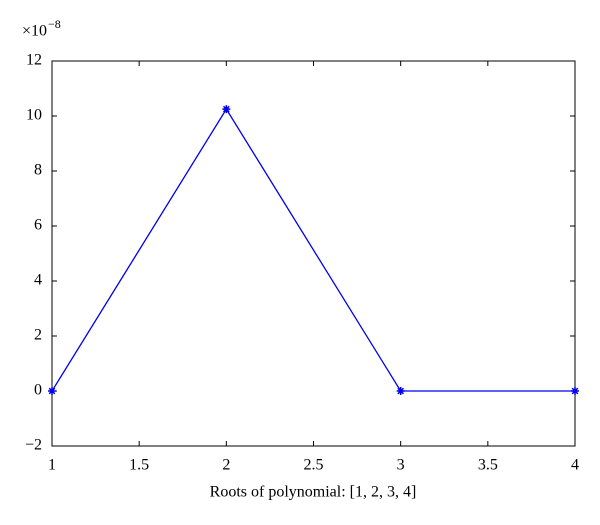 This screenshot has height=525, width=600. Describe the element at coordinates (54, 24) in the screenshot. I see `y-scale-exponent: −8` at that location.